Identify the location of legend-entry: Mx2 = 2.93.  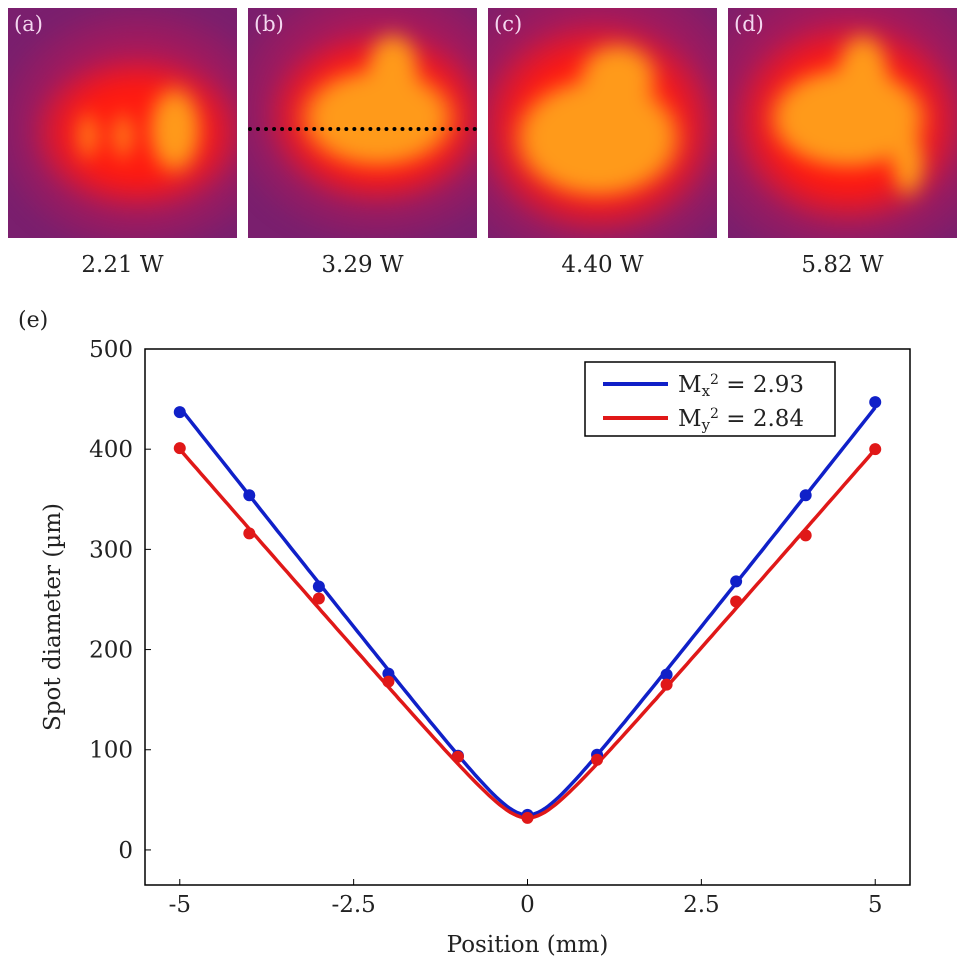
(741, 386).